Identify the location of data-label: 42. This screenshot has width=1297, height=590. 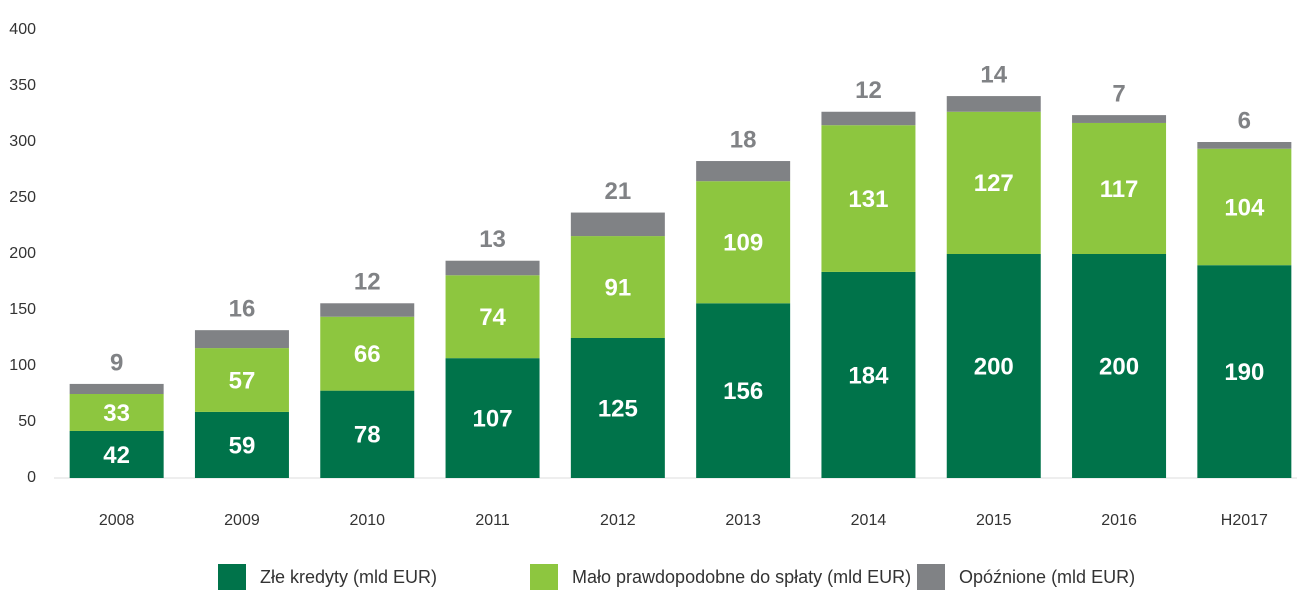
(116, 455).